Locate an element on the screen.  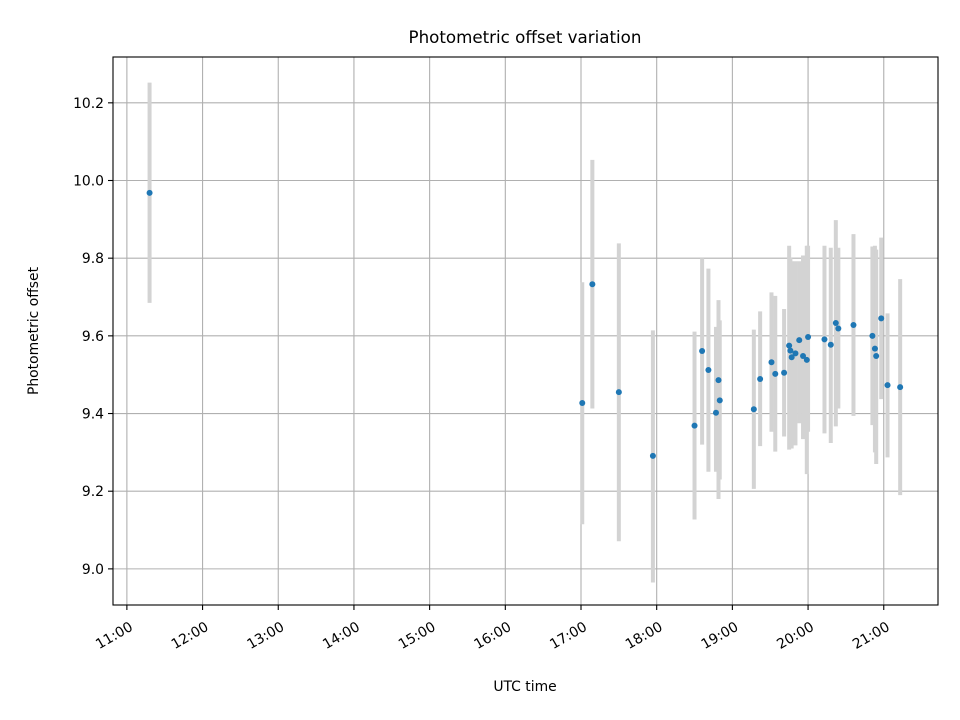
y-tick-label: 9.4 is located at coordinates (93, 415).